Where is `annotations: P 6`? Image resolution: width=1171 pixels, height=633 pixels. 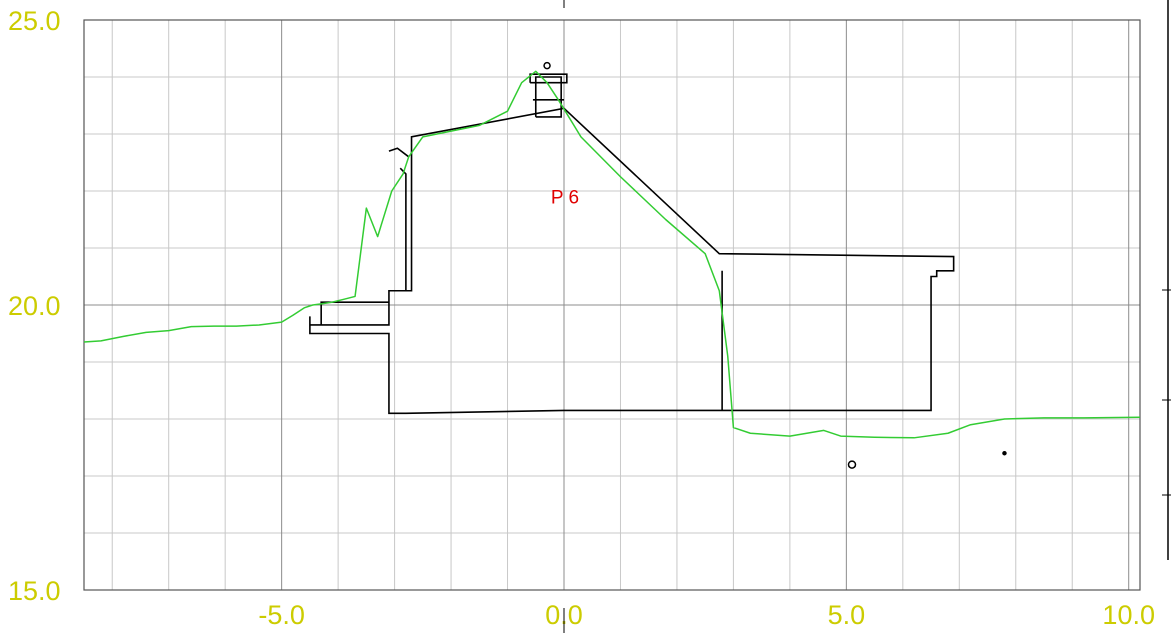 annotations: P 6 is located at coordinates (565, 198).